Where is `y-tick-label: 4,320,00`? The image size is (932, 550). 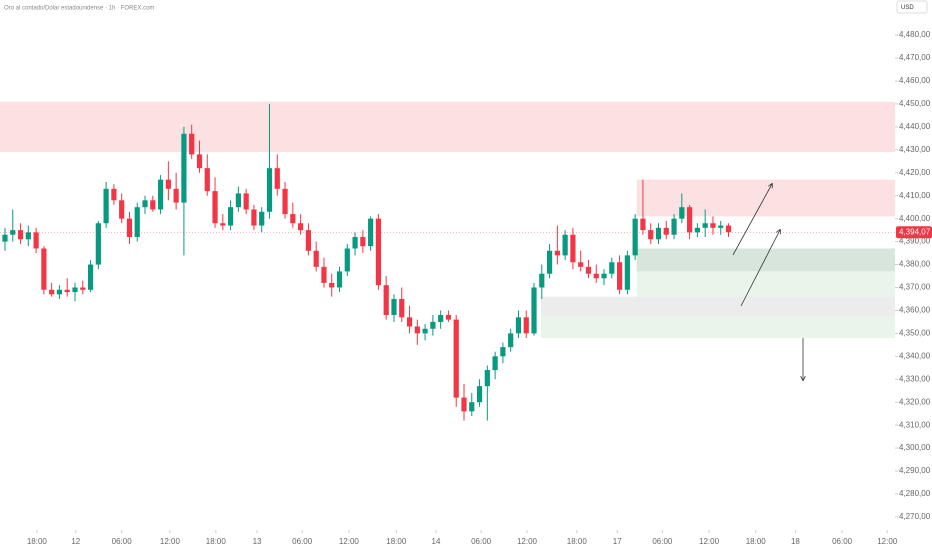
y-tick-label: 4,320,00 is located at coordinates (915, 401).